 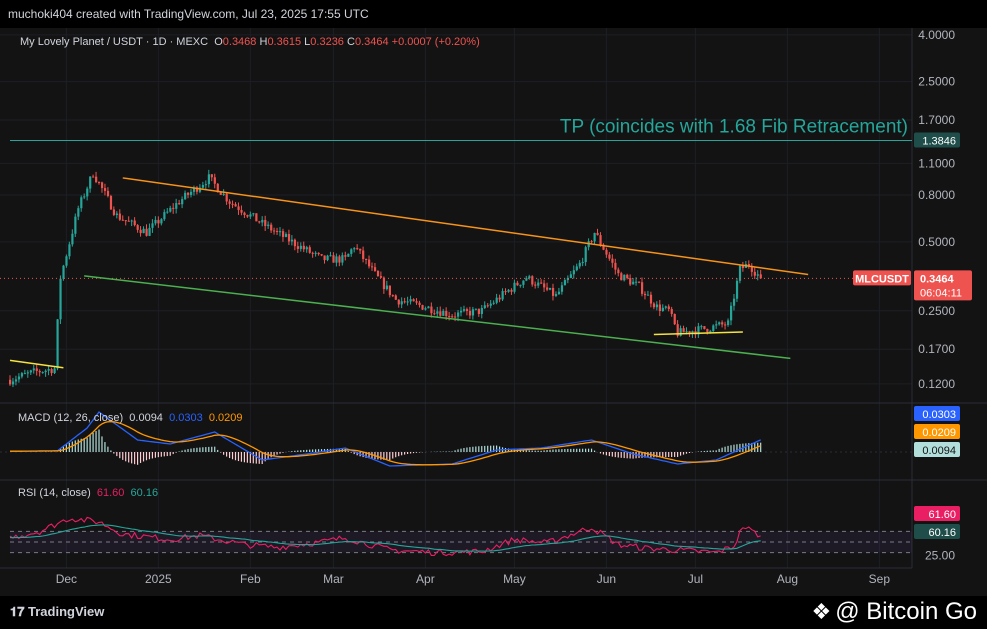 What do you see at coordinates (66, 579) in the screenshot?
I see `time-axis-label: Dec` at bounding box center [66, 579].